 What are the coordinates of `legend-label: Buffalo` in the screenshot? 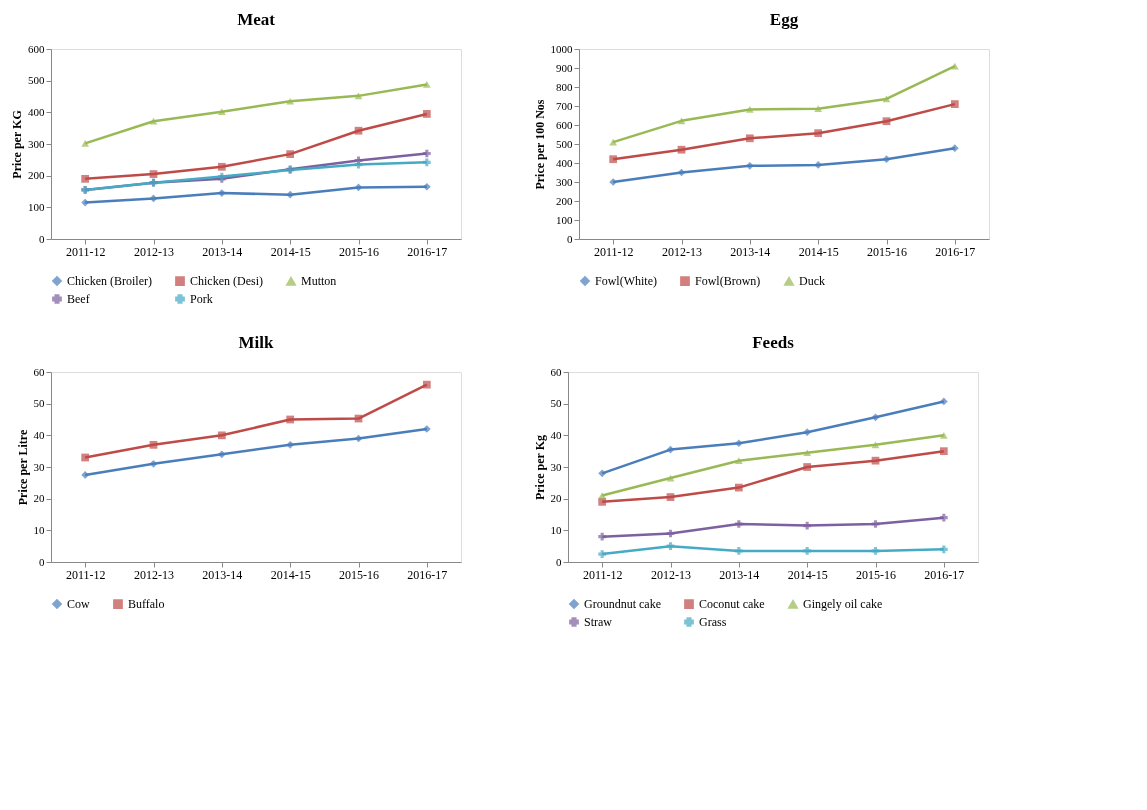 It's located at (146, 604).